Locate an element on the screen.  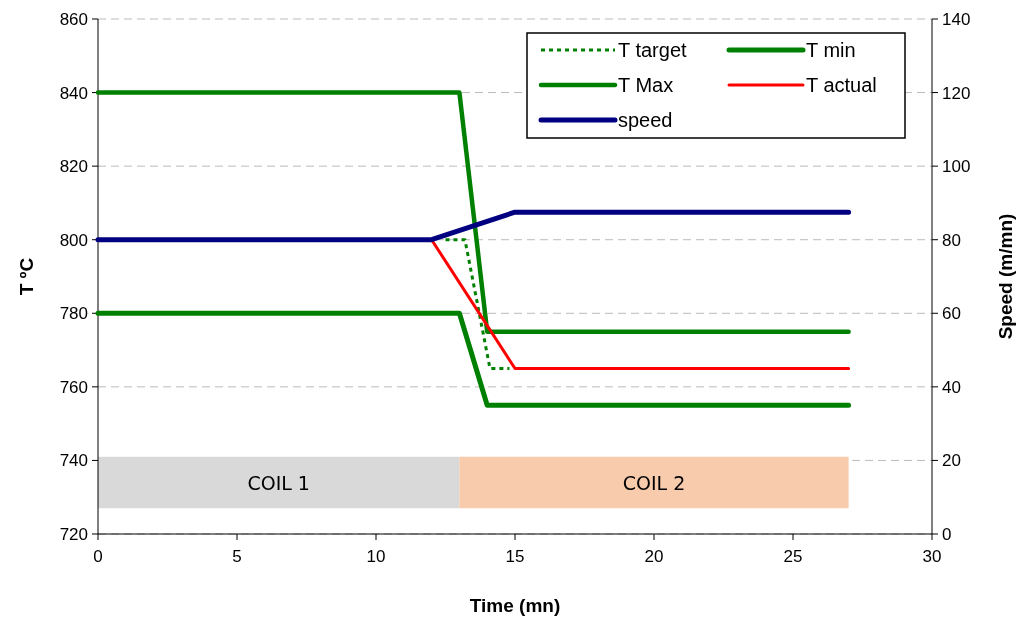
x-axis-title: Time (mn) is located at coordinates (515, 605).